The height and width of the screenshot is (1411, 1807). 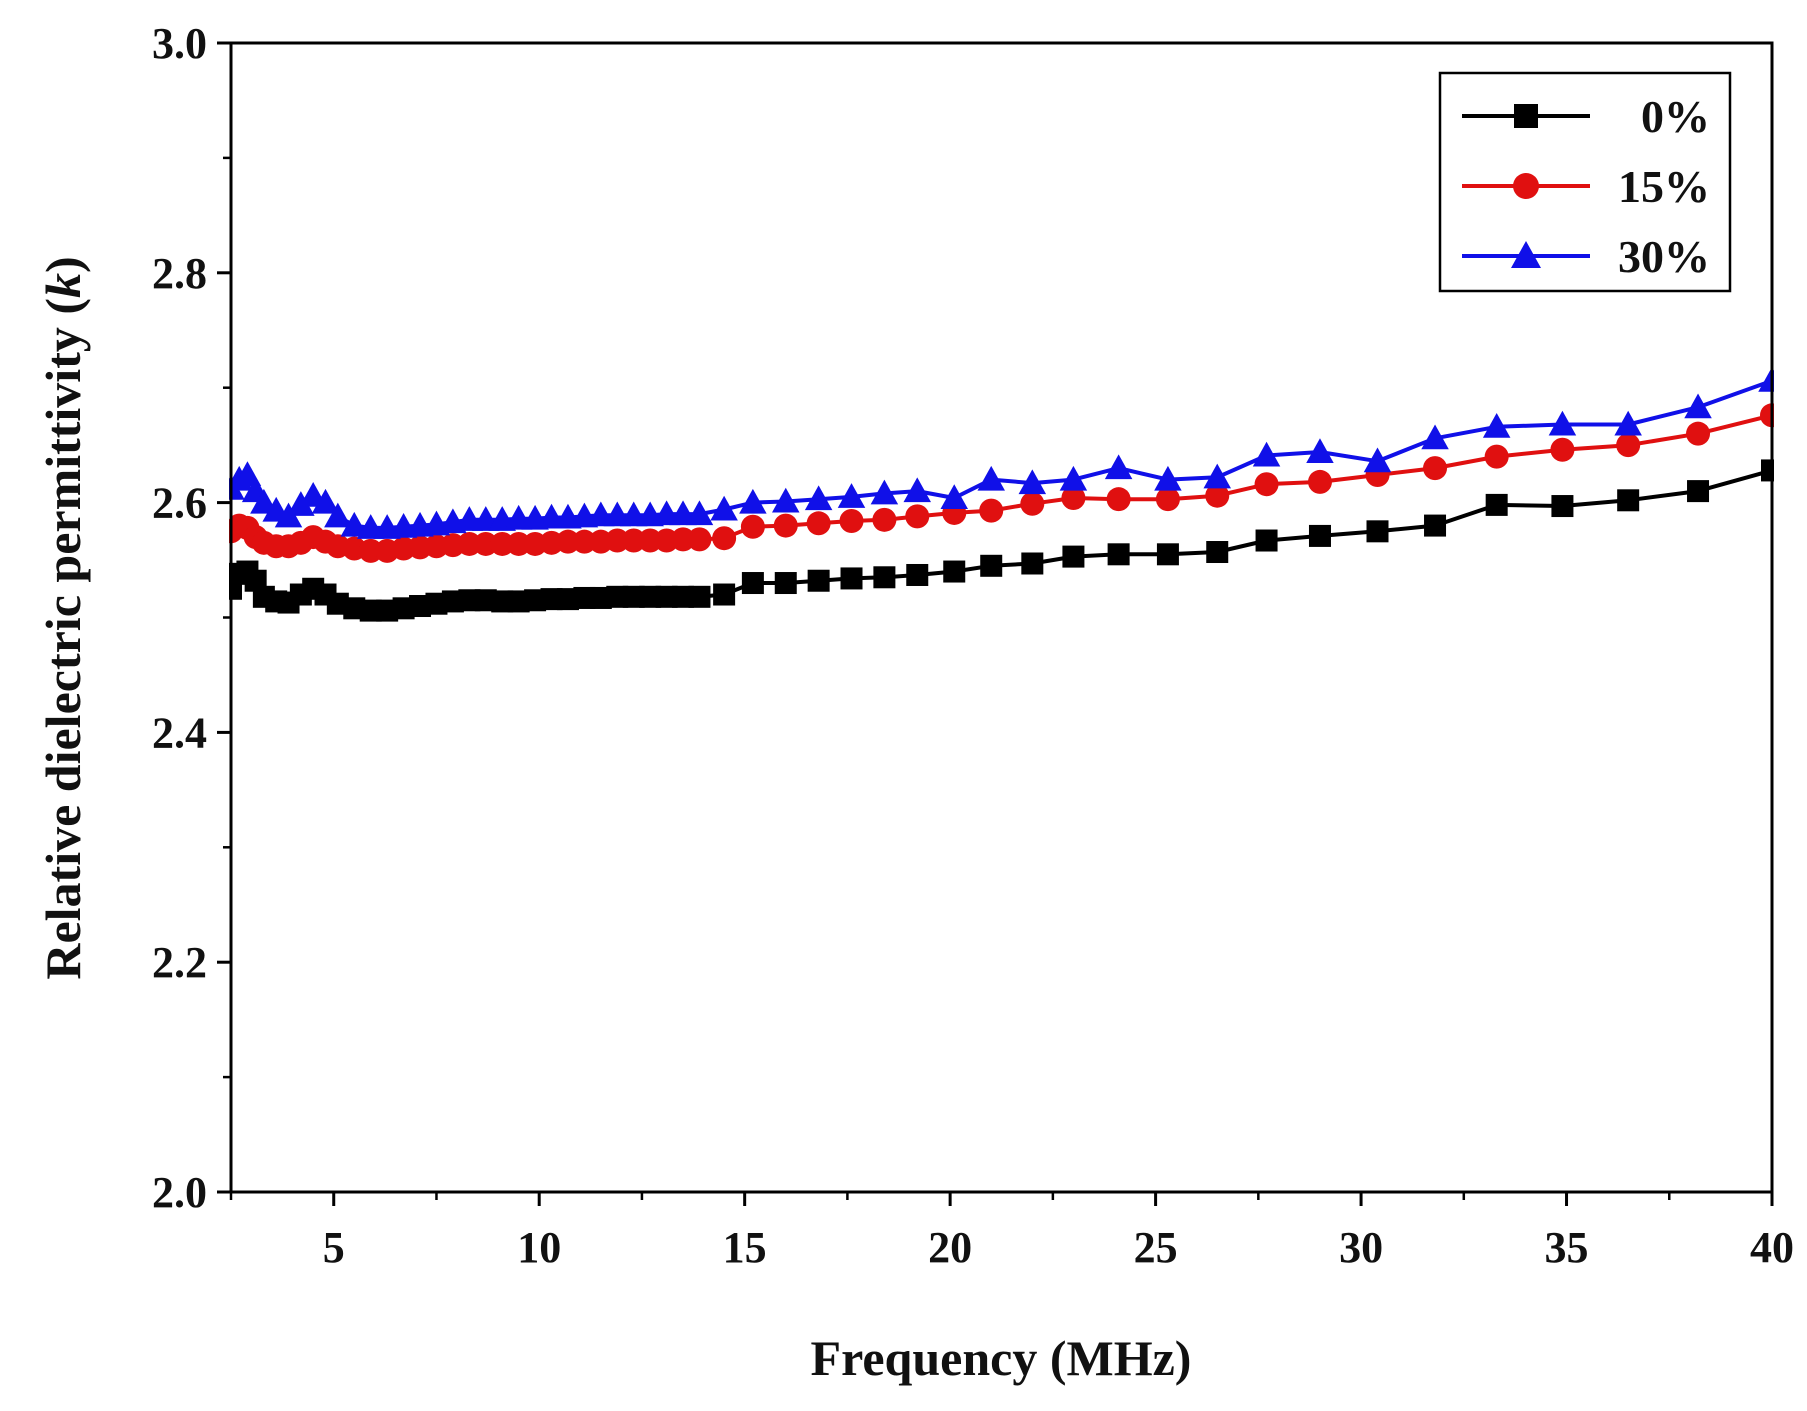 What do you see at coordinates (179, 962) in the screenshot?
I see `y-tick-label: 2.2` at bounding box center [179, 962].